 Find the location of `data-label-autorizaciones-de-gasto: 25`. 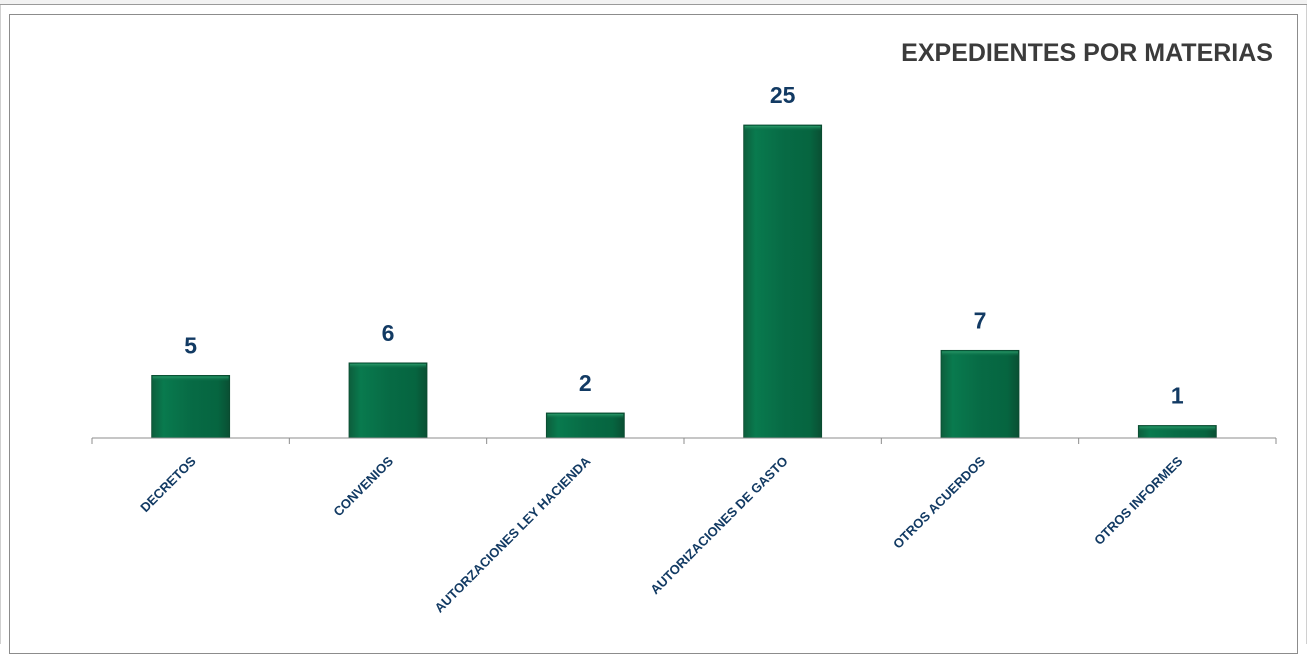

data-label-autorizaciones-de-gasto: 25 is located at coordinates (783, 95).